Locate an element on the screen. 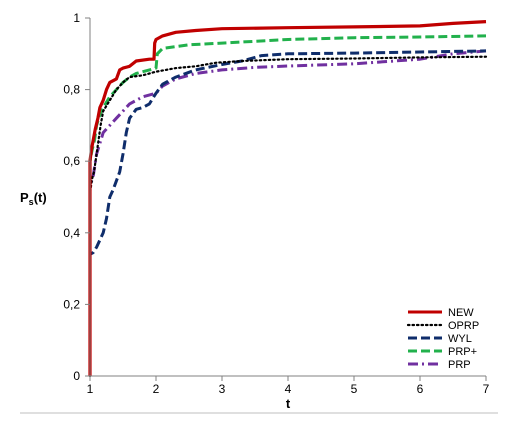  x-tick-label: 4 is located at coordinates (288, 389).